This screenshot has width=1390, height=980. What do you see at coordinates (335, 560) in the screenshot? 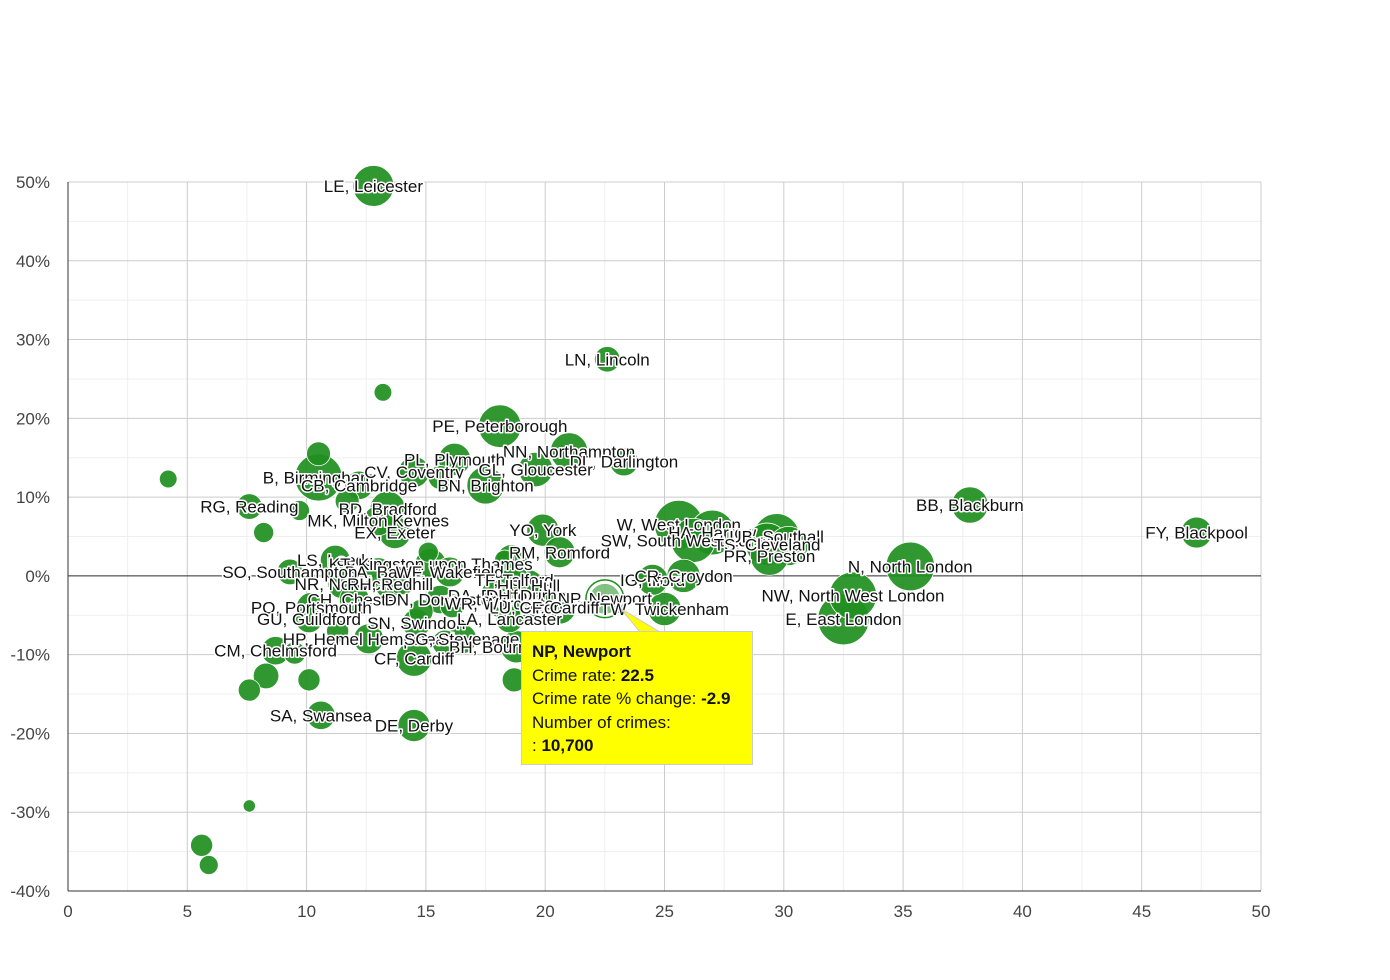
I see `bubble-label: LS, Leeds` at bounding box center [335, 560].